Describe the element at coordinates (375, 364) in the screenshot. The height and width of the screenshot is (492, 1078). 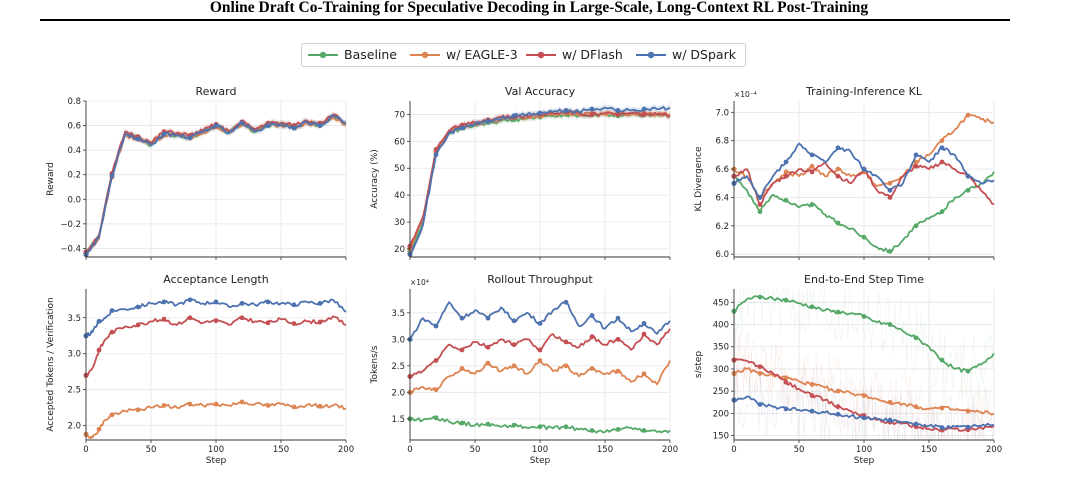
I see `y-axis-label-4: Tokens/s` at that location.